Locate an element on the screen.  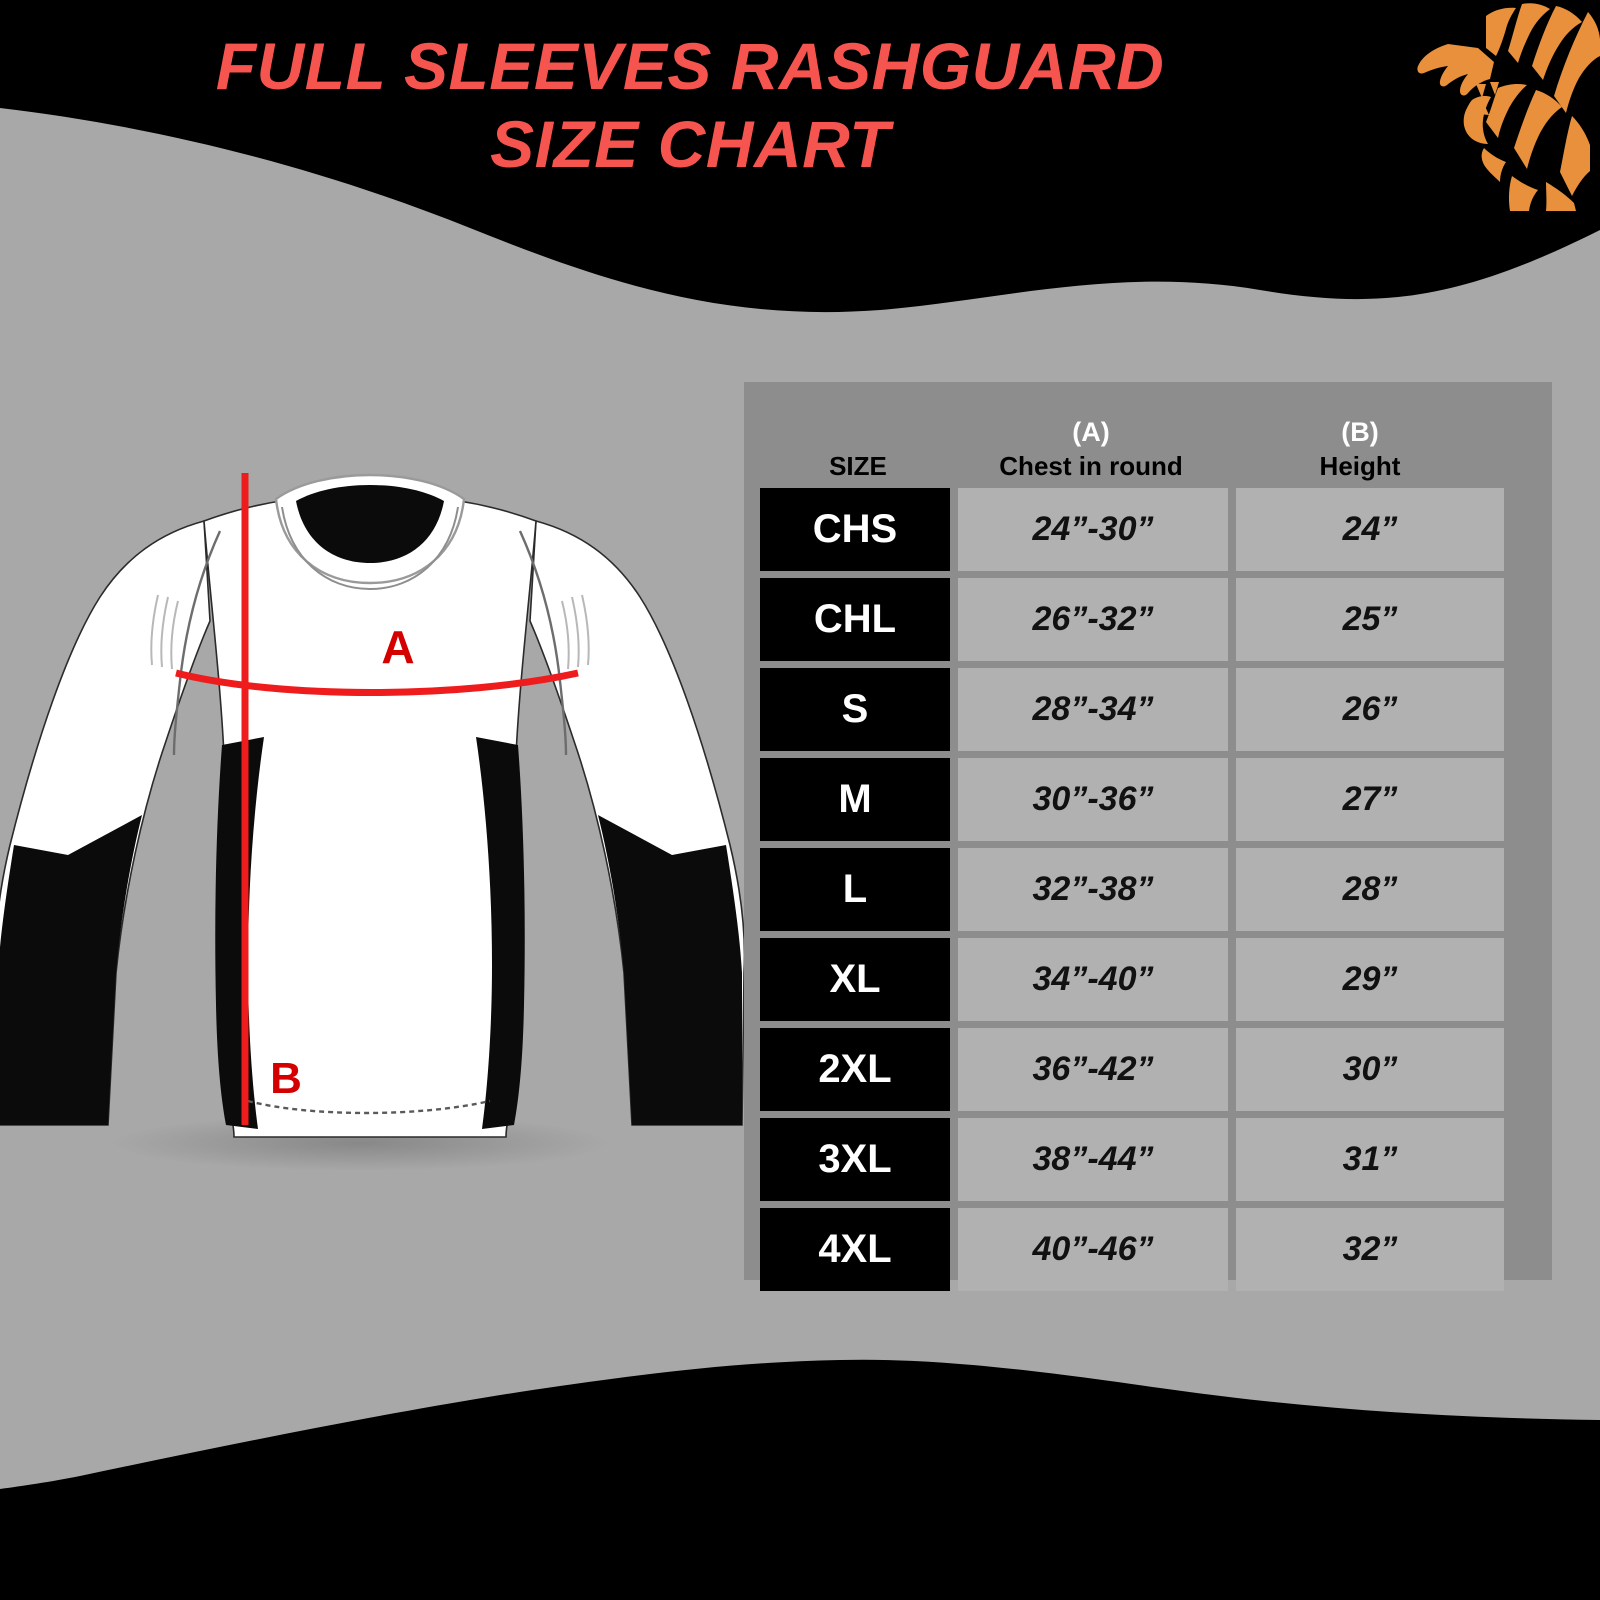
cell-chest: 32”-38” is located at coordinates (1093, 889).